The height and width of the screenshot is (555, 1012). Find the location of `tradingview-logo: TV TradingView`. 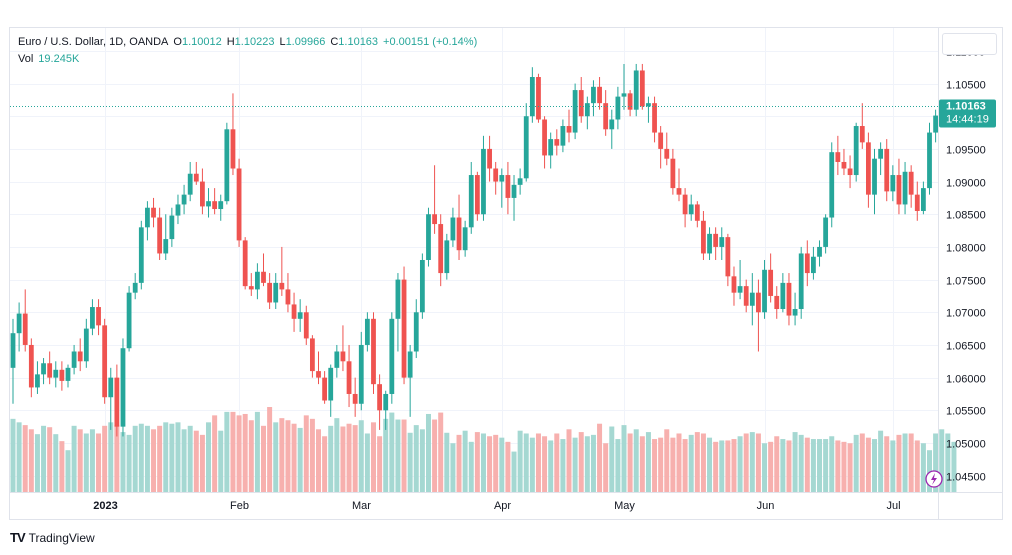

tradingview-logo: TV TradingView is located at coordinates (52, 537).